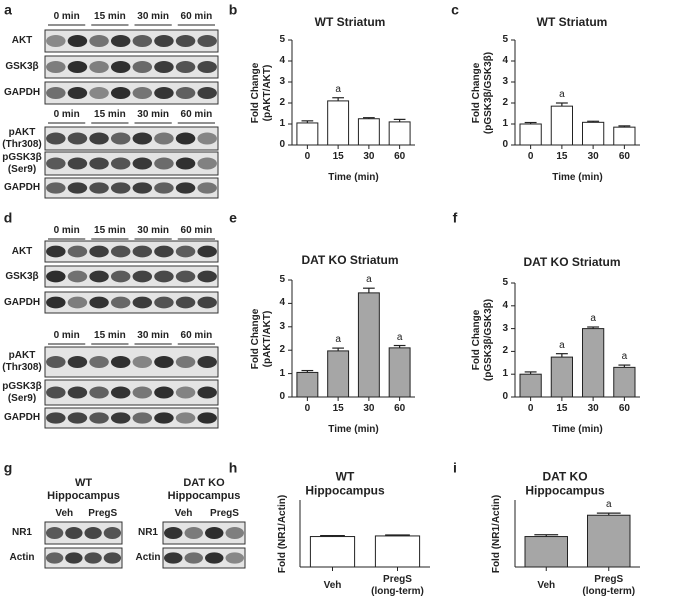 Image resolution: width=685 pixels, height=599 pixels. What do you see at coordinates (282, 144) in the screenshot?
I see `y-tick-label: 0` at bounding box center [282, 144].